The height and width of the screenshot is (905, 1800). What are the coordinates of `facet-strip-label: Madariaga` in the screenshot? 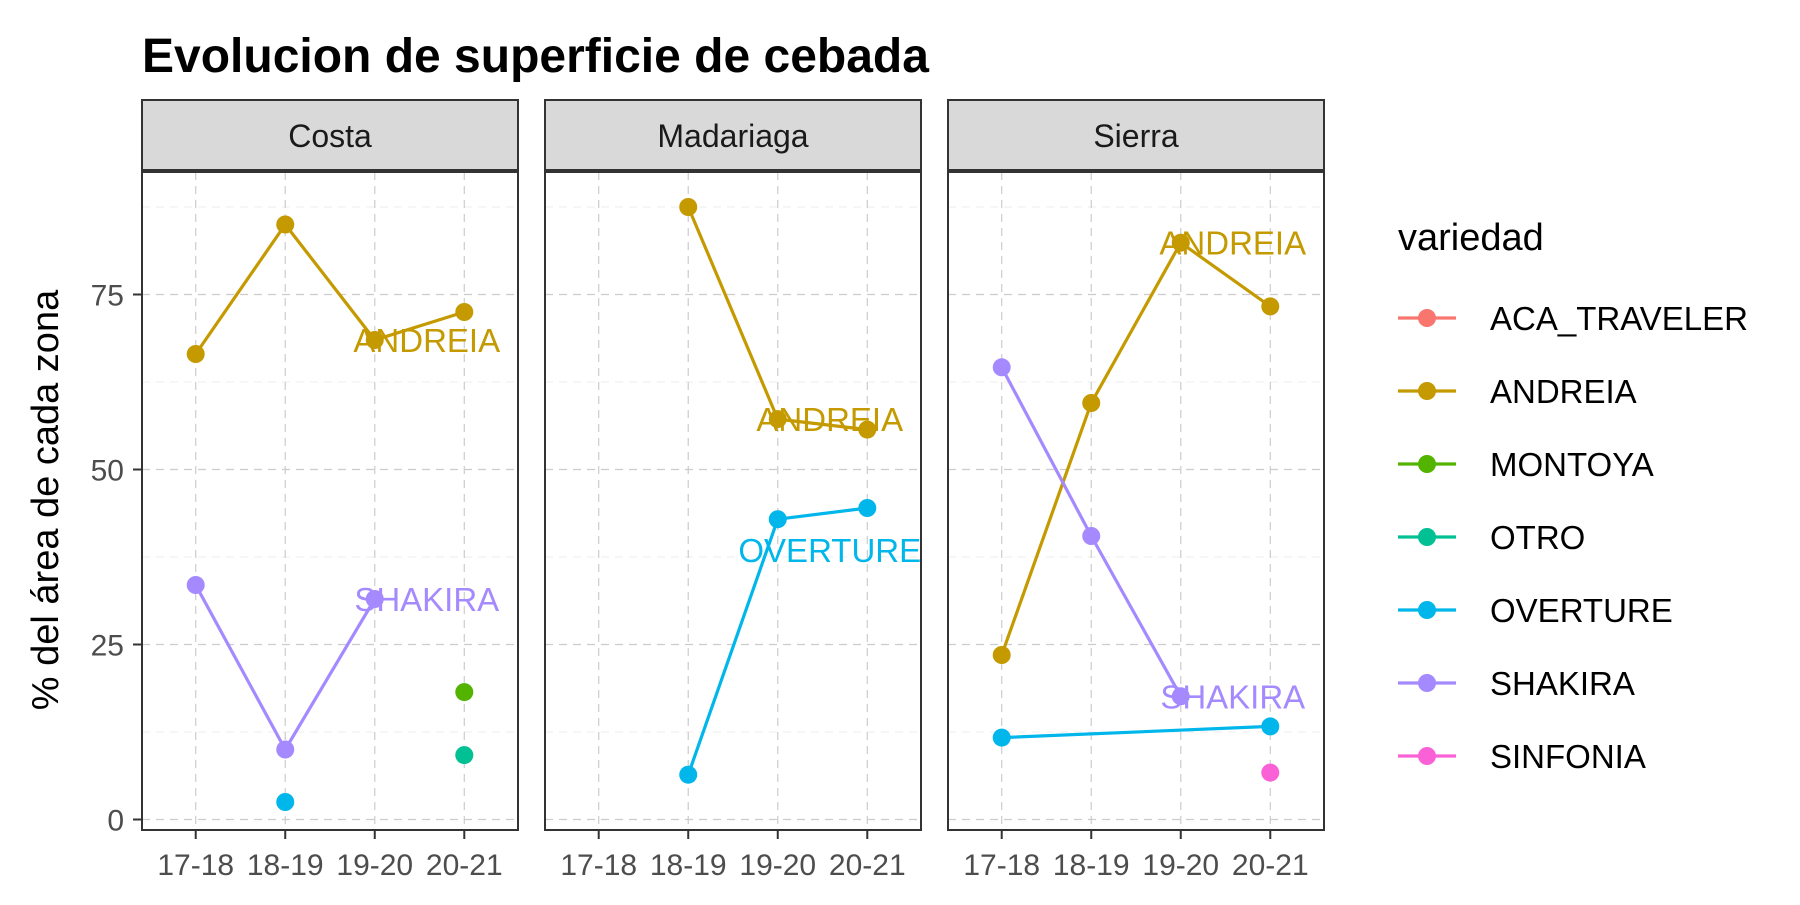 It's located at (732, 136).